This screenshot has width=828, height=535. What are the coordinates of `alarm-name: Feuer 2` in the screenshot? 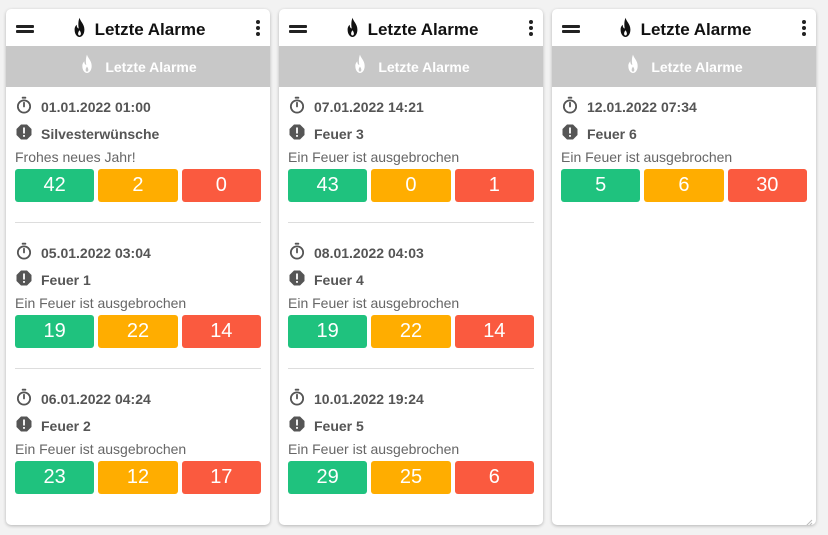 It's located at (66, 426).